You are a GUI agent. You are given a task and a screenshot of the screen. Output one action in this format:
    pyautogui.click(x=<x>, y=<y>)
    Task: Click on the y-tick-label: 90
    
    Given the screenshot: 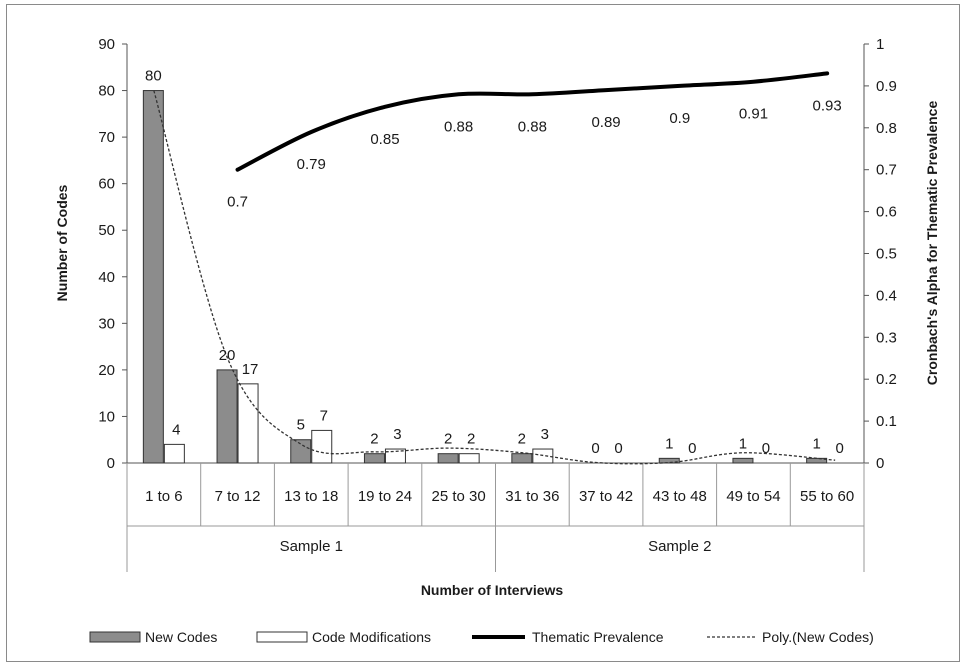 What is the action you would take?
    pyautogui.click(x=106, y=44)
    